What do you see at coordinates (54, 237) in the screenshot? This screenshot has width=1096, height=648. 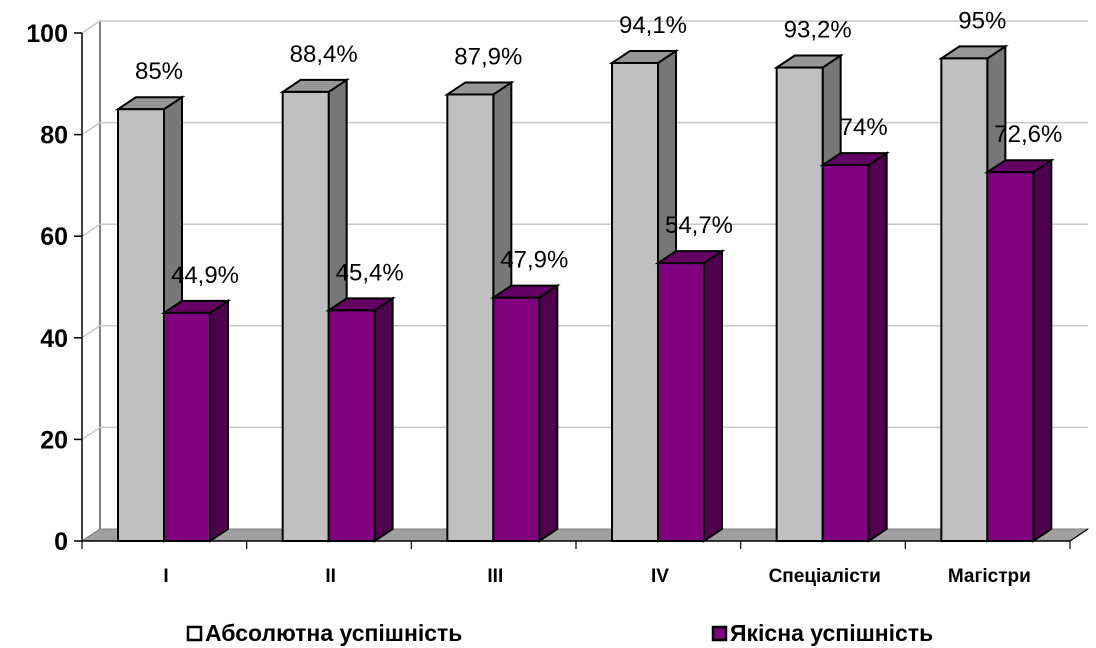 I see `y-tick-label: 60` at bounding box center [54, 237].